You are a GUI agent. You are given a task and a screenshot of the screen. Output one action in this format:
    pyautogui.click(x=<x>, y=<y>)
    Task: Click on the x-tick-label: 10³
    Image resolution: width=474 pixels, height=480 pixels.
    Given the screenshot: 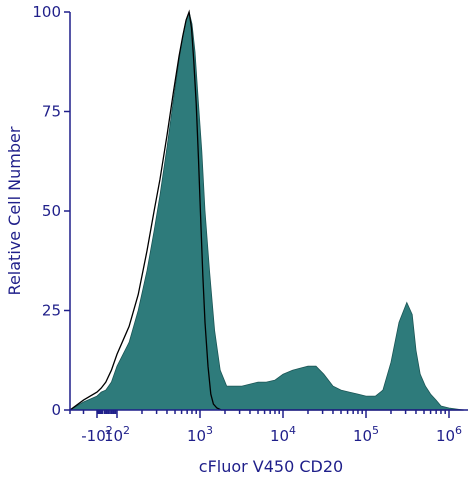 What is the action you would take?
    pyautogui.click(x=200, y=434)
    